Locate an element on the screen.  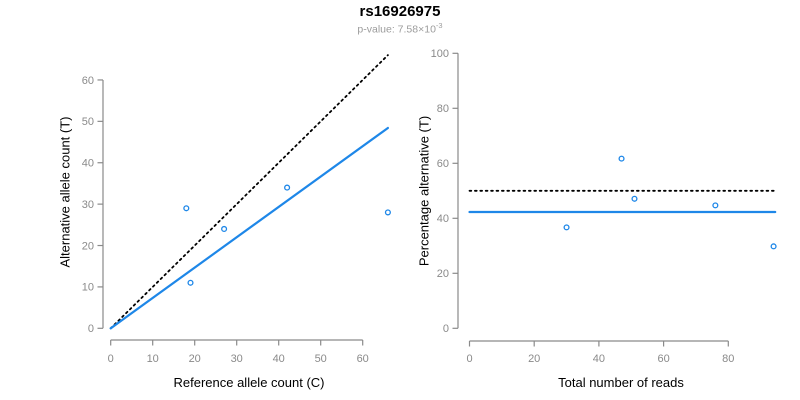
y-tick-label: 80 is located at coordinates (443, 109).